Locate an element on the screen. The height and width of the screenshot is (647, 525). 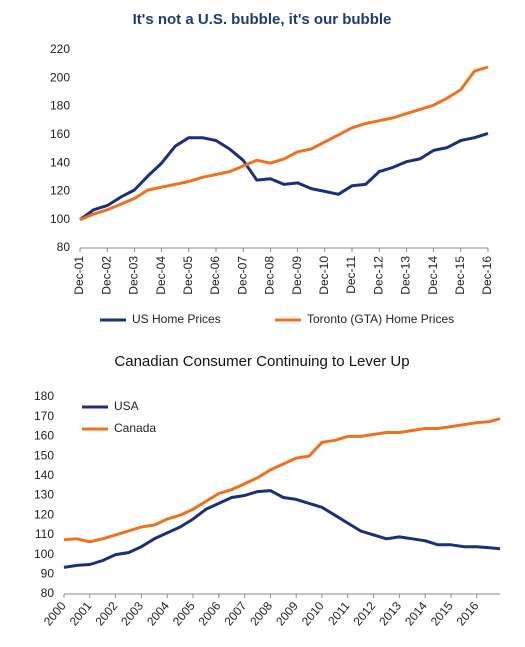
y-tick-label: 220 is located at coordinates (60, 49).